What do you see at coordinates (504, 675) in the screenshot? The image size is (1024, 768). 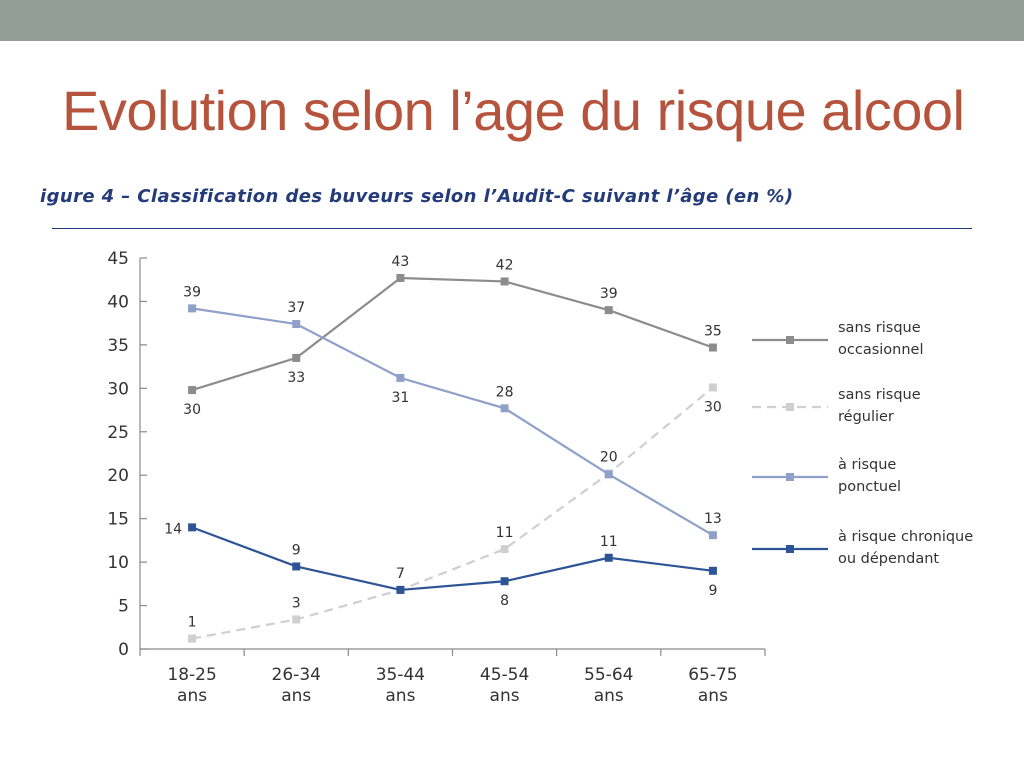 I see `x-tick-label: 45-54` at bounding box center [504, 675].